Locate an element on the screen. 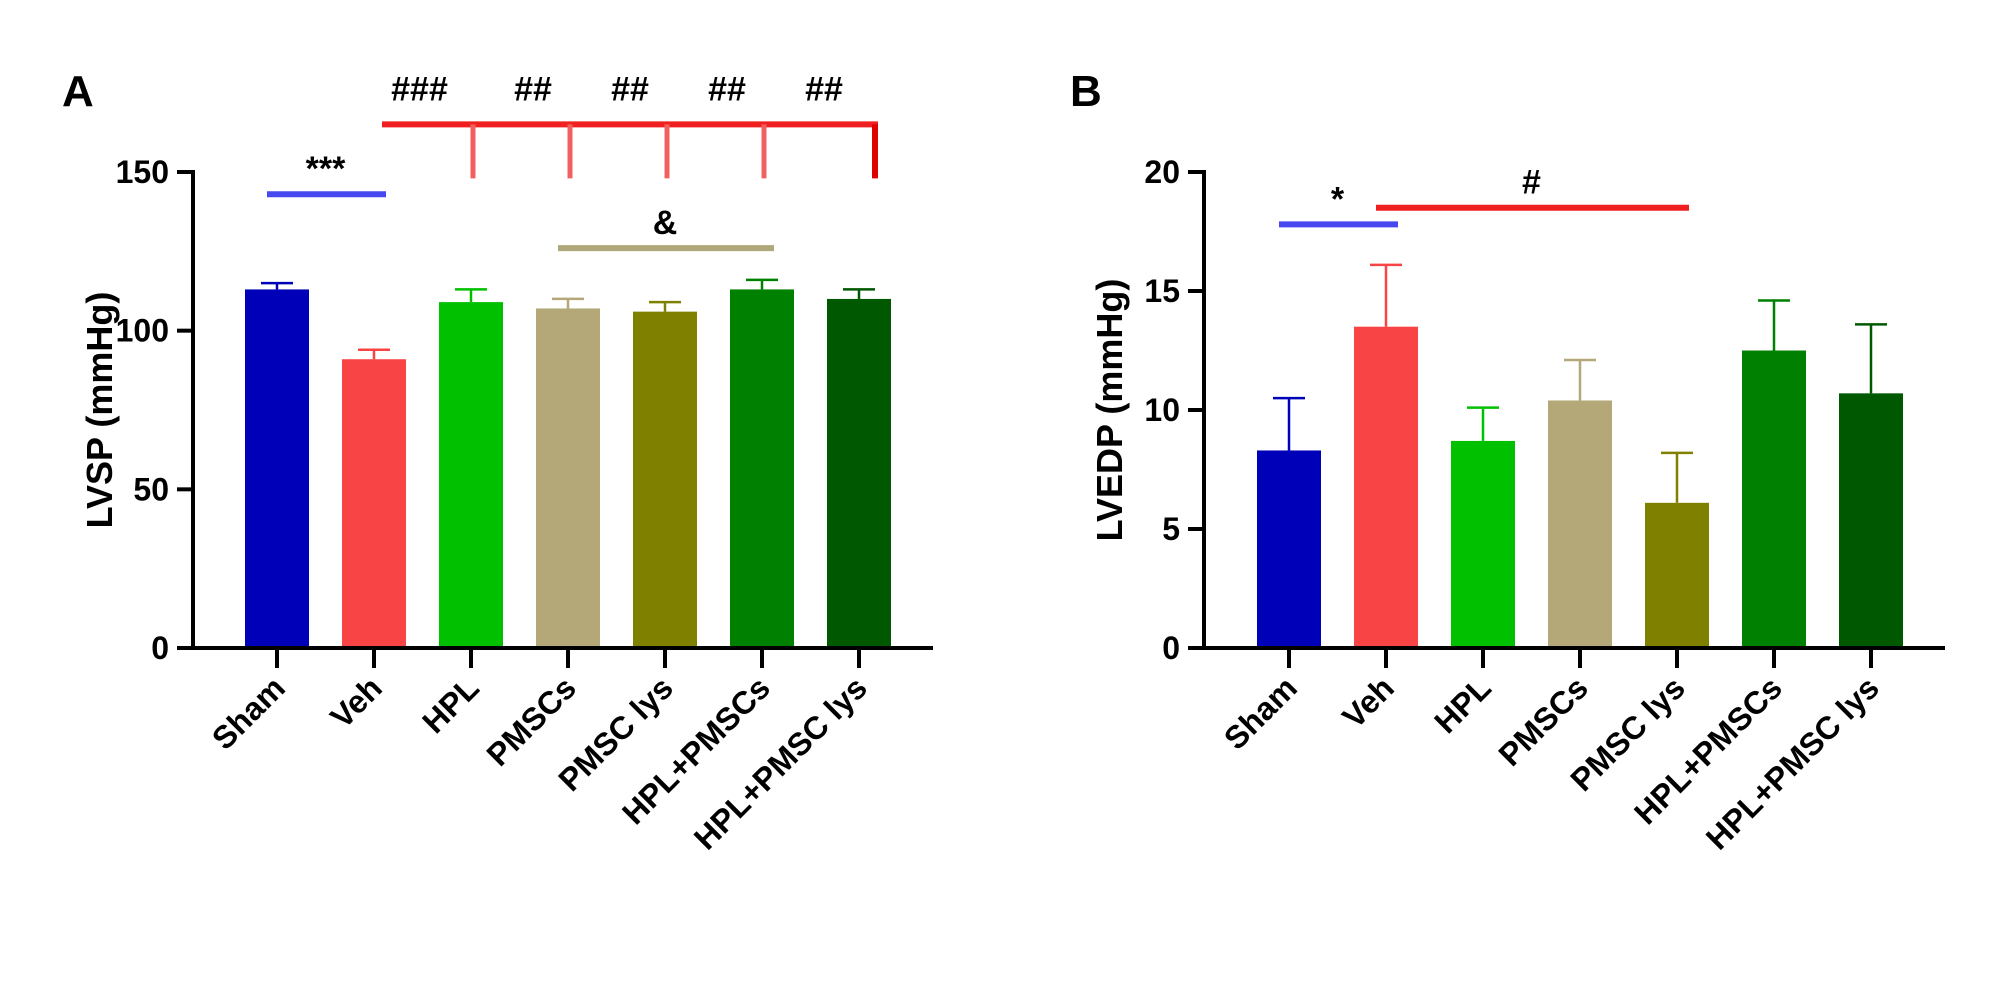  panel-letter: A is located at coordinates (78, 91).